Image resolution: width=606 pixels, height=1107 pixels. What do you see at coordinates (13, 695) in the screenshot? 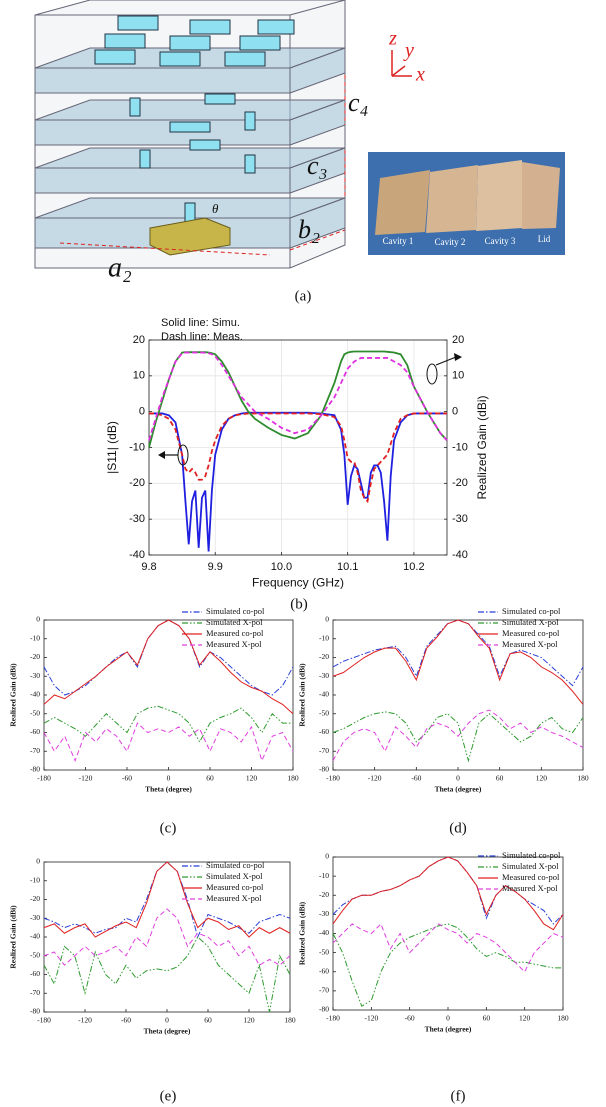
I see `y-axis-label: Realized Gain (dBi)` at bounding box center [13, 695].